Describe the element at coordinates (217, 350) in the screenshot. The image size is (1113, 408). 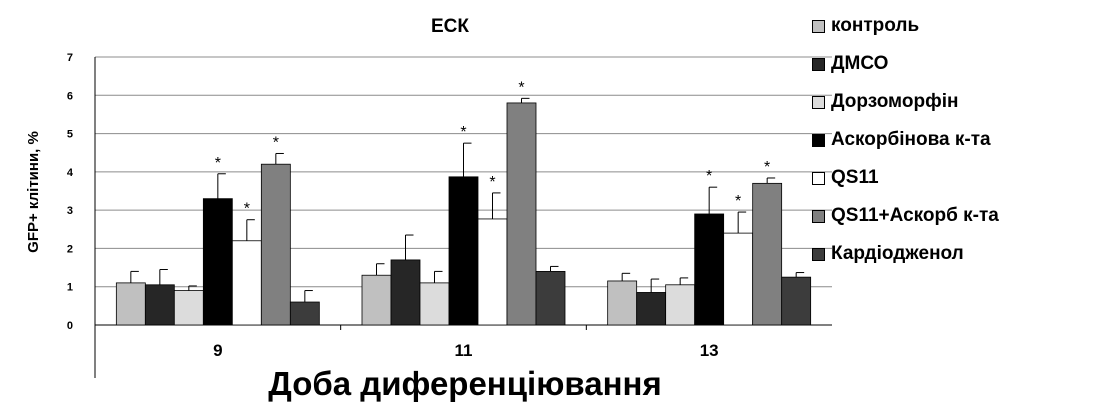
I see `x-tick-label: 9` at that location.